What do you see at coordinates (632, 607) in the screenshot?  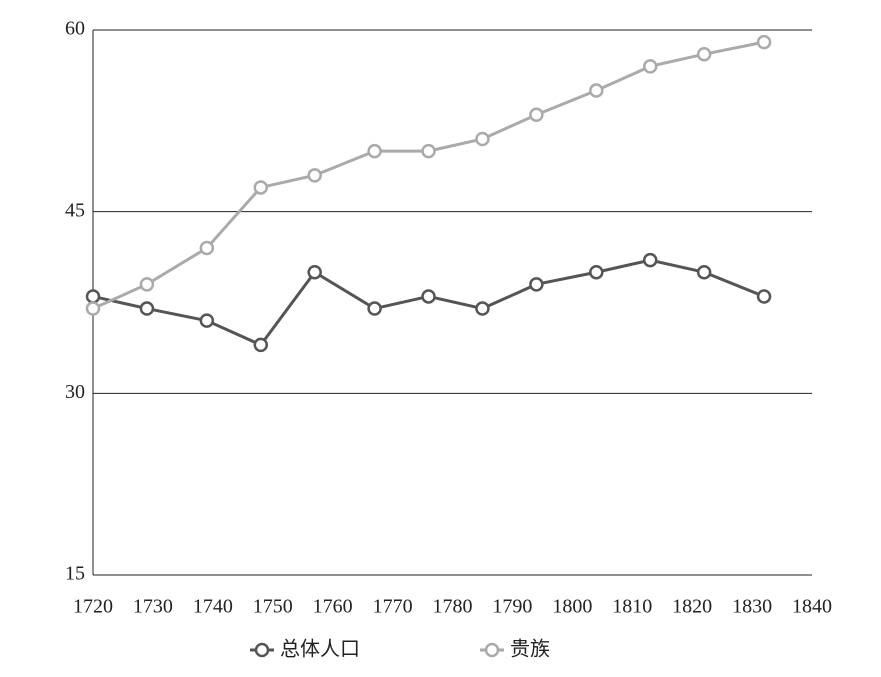 I see `x-tick-label: 1810` at bounding box center [632, 607].